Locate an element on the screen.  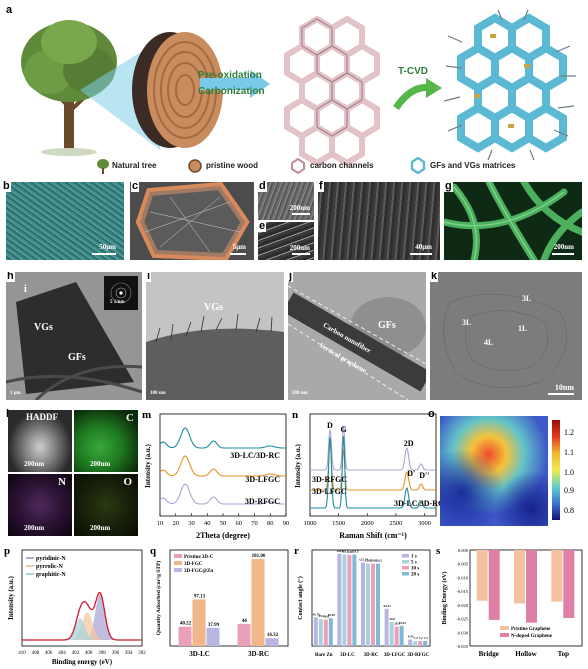
chart-s-ytick-2: -0.010 is located at coordinates (462, 577).